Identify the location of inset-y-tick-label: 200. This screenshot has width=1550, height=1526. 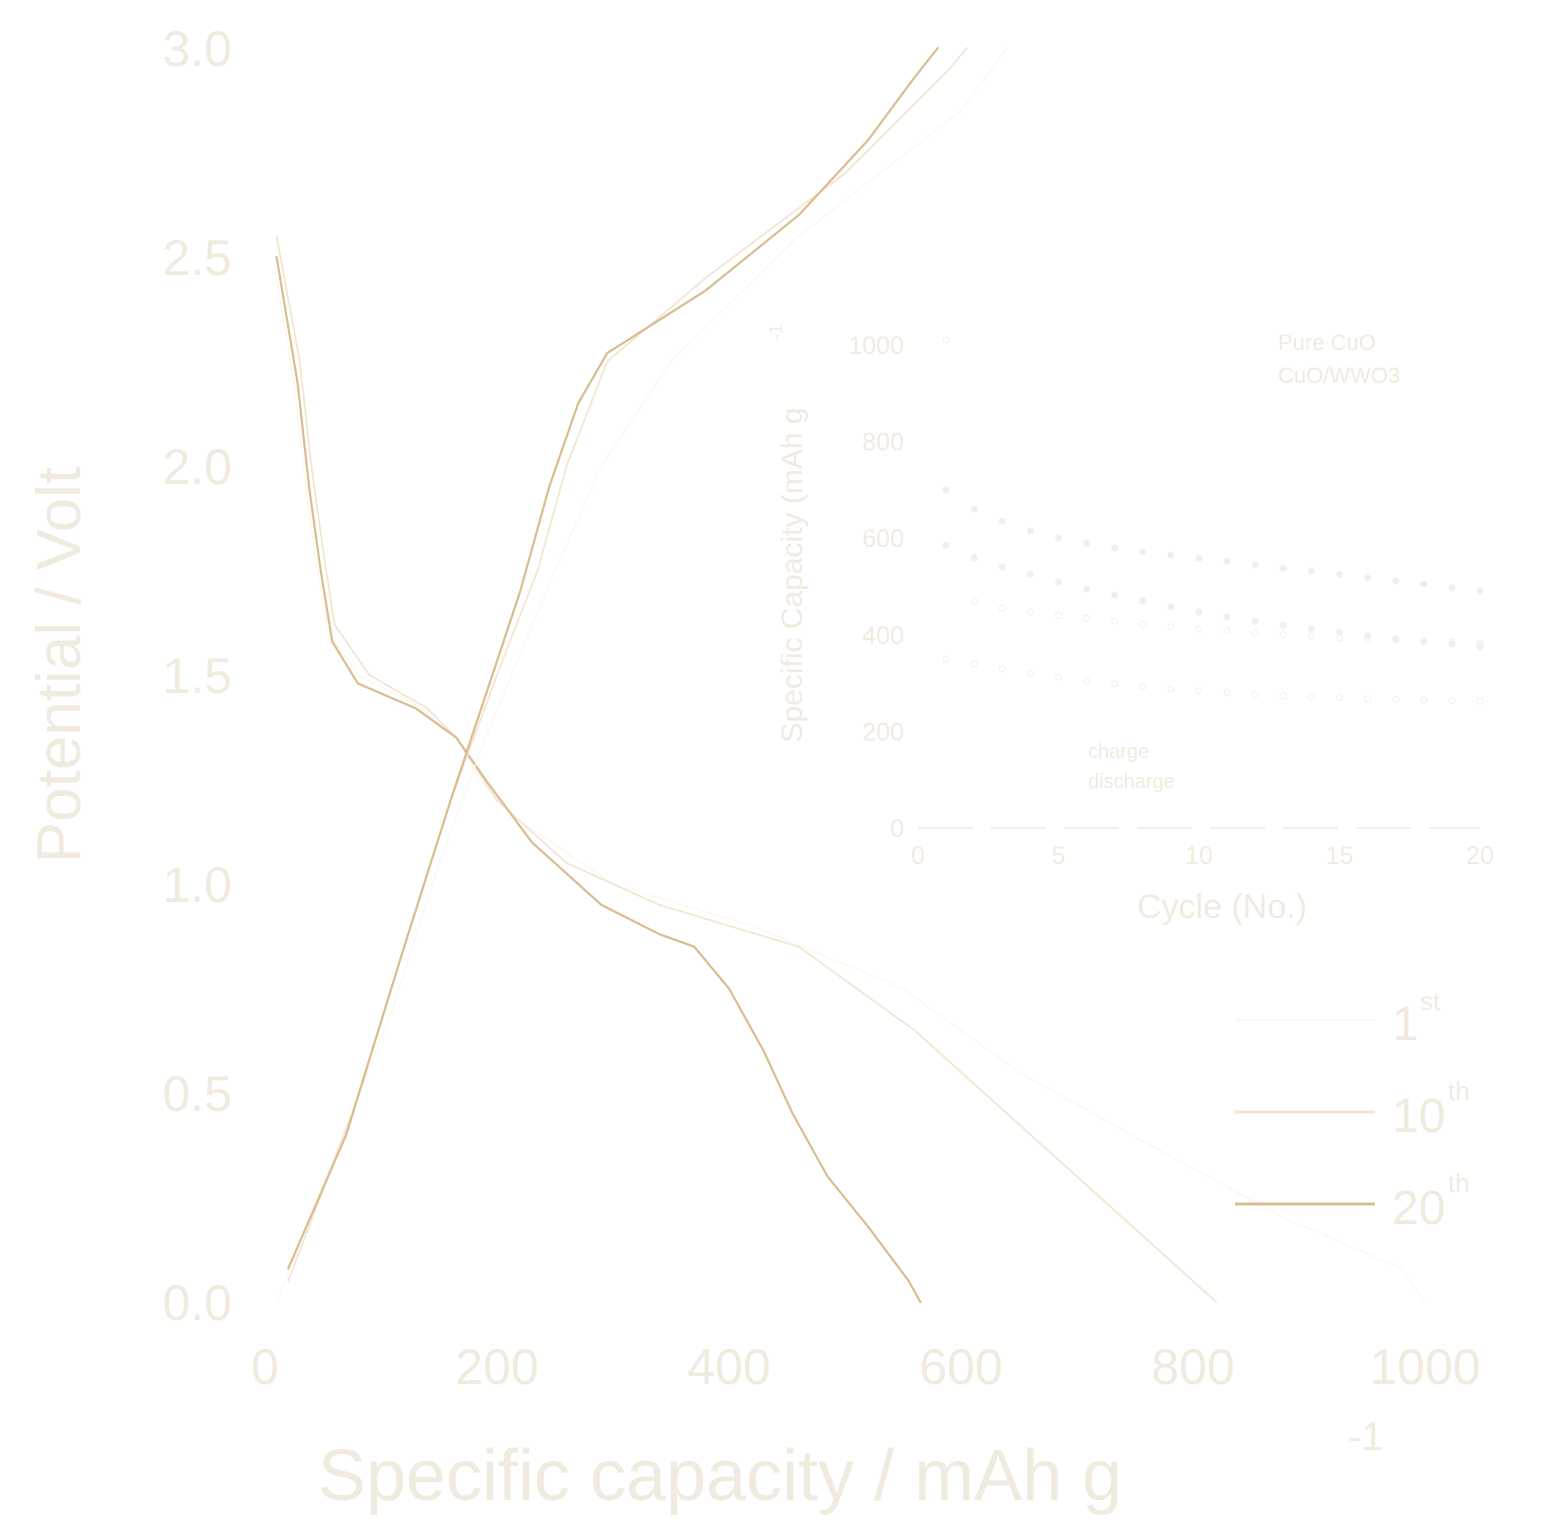
(883, 732).